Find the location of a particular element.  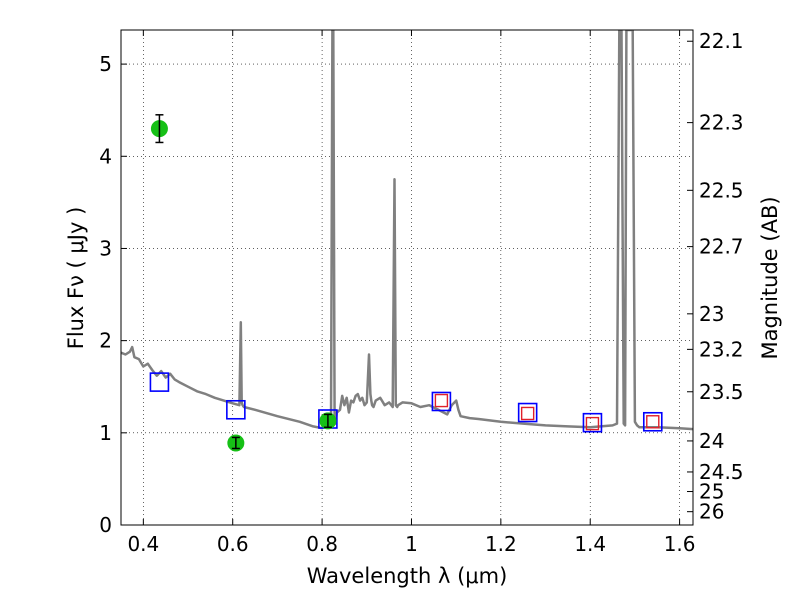

x-tick-label: 1.2 is located at coordinates (501, 544).